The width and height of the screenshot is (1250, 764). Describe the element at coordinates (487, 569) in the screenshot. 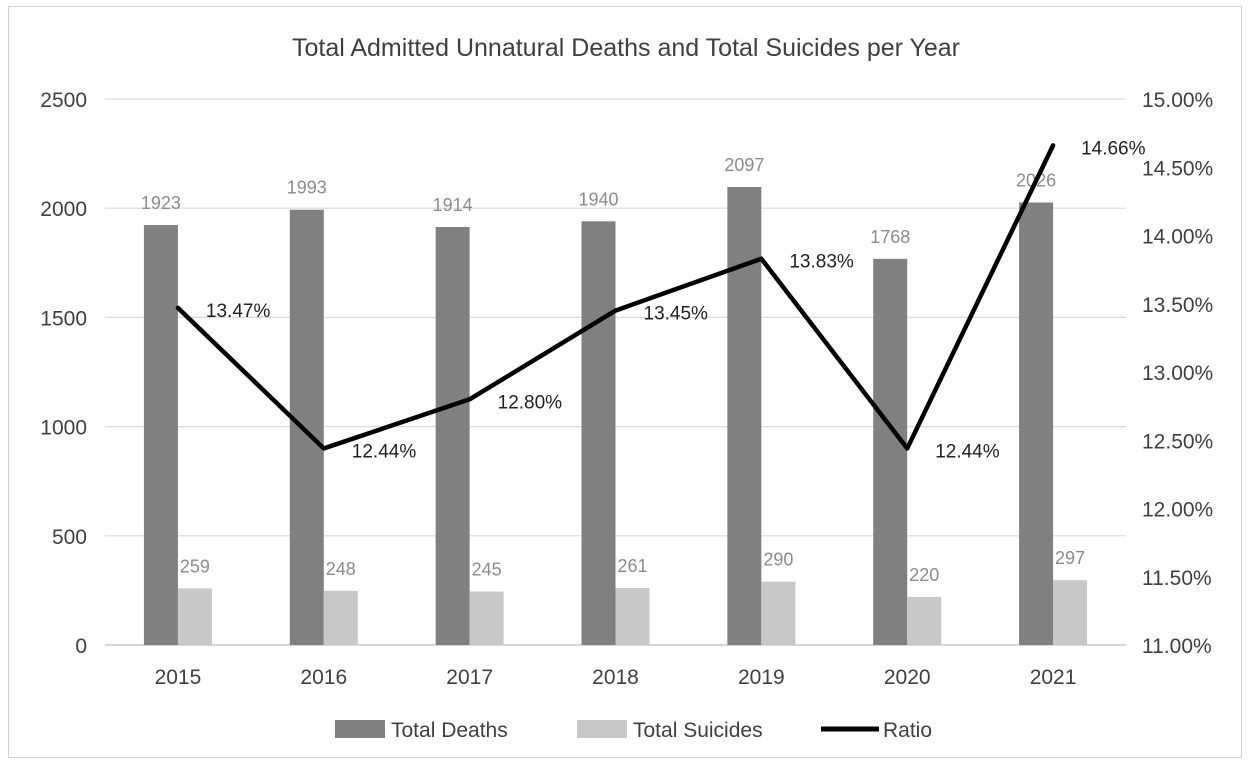

I see `data-label-total-suicides: 245` at that location.